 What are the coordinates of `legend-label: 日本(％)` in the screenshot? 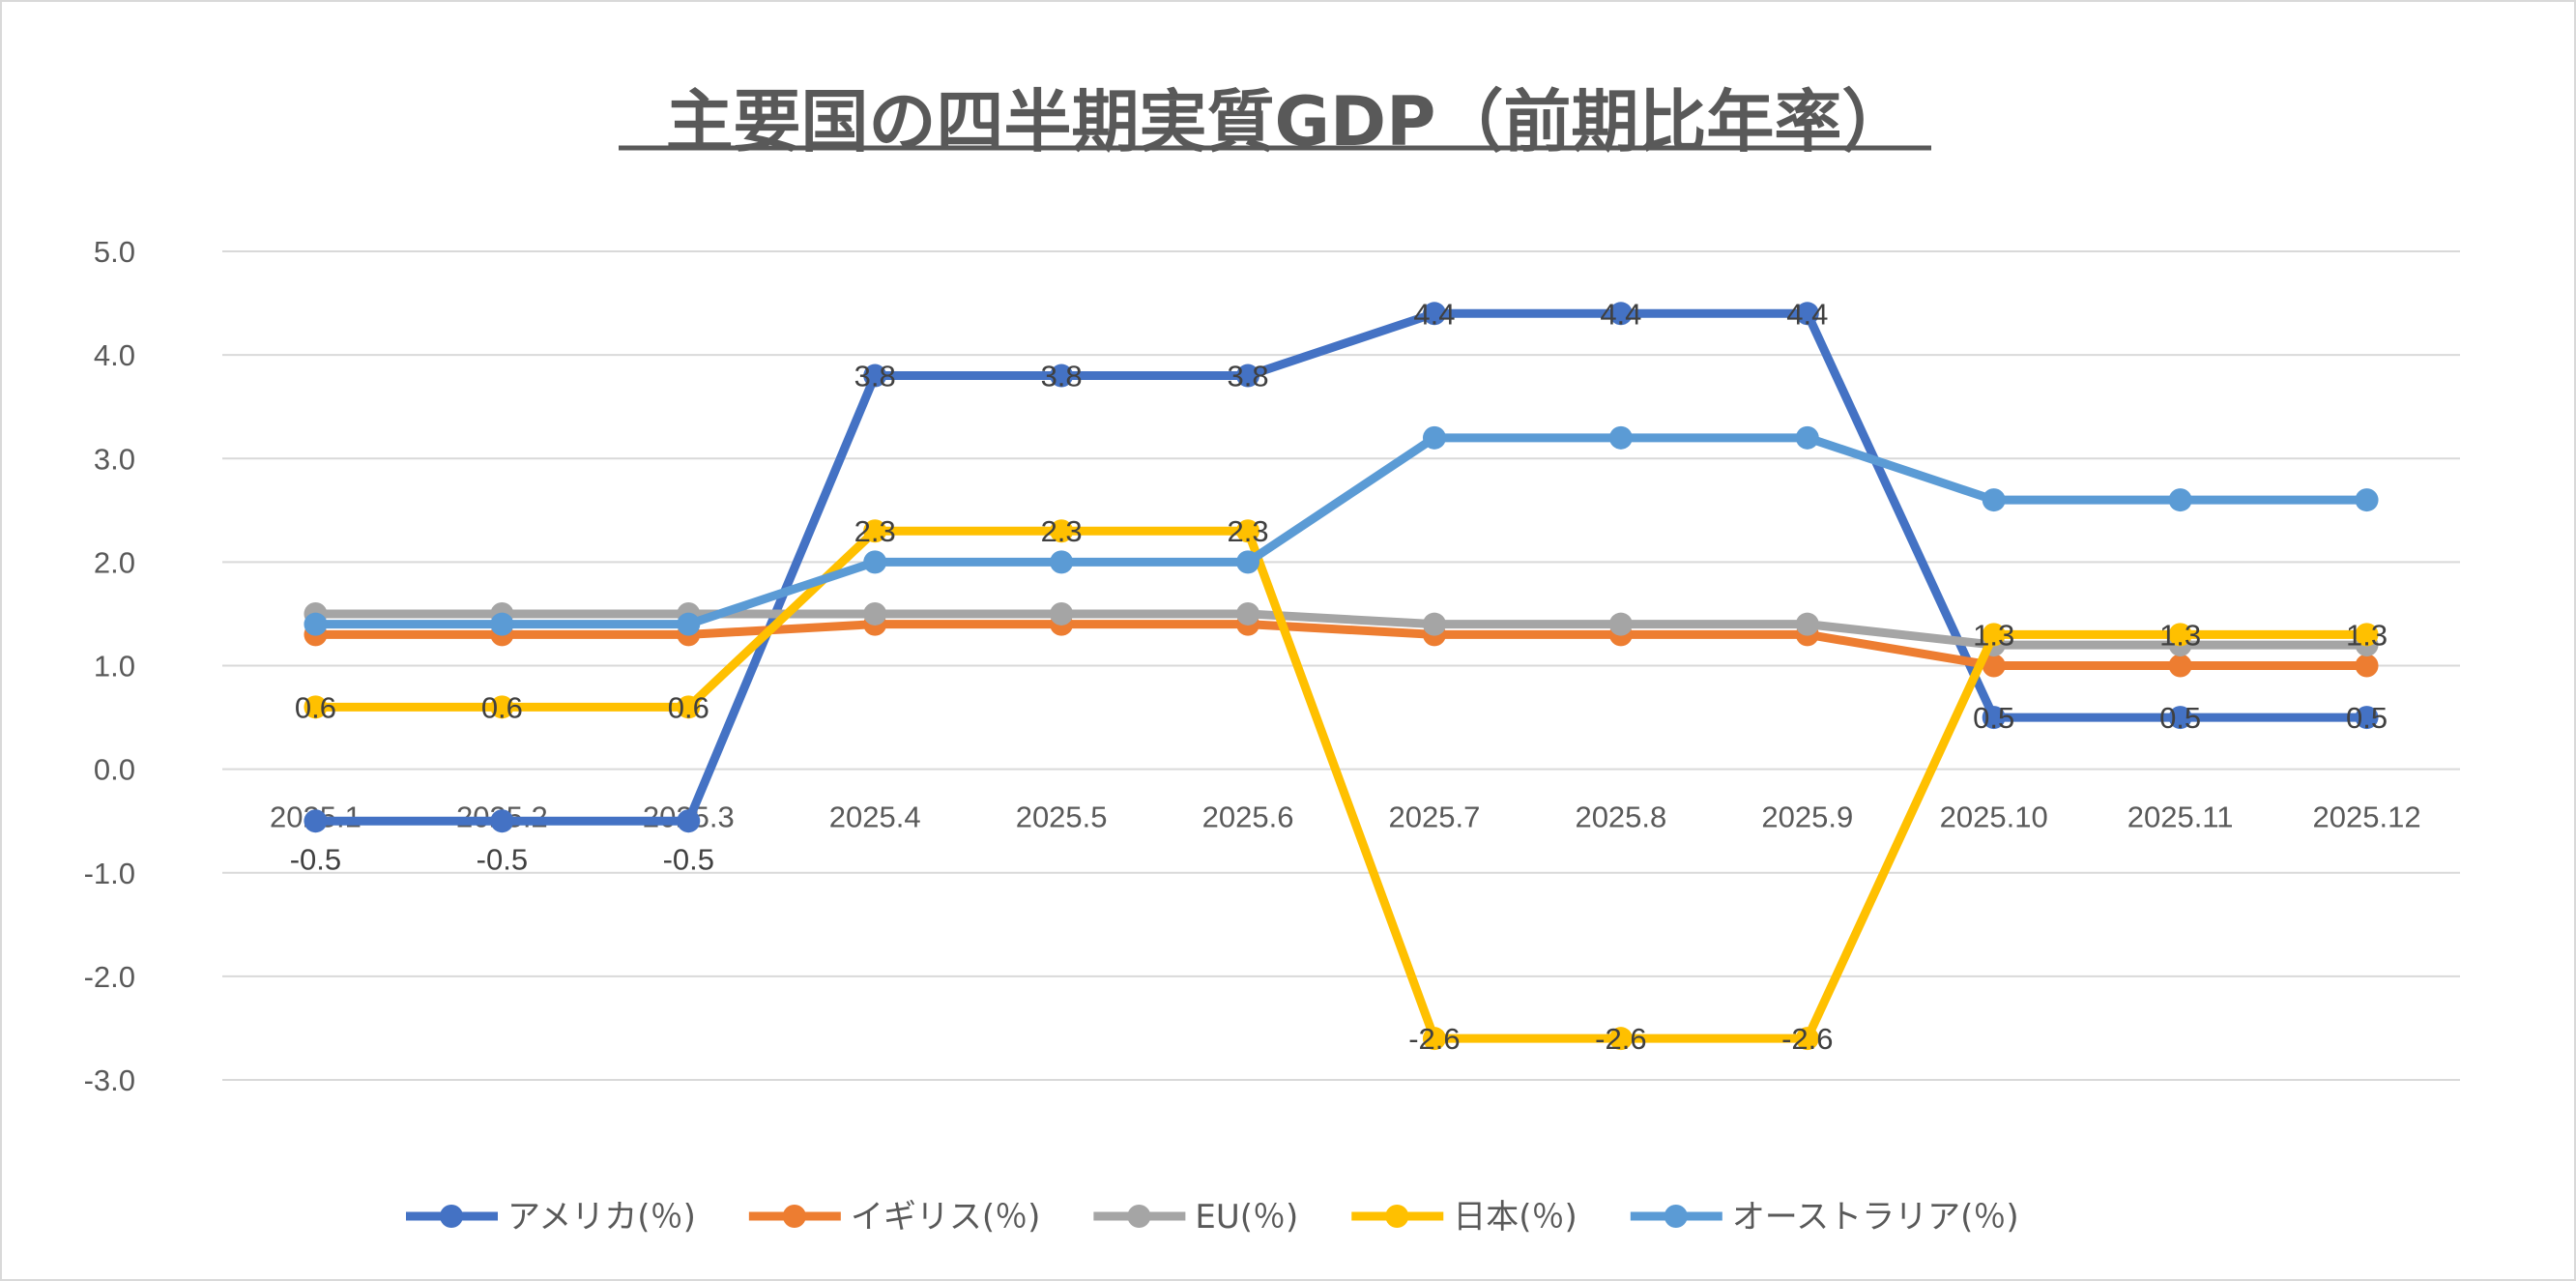 It's located at (1515, 1217).